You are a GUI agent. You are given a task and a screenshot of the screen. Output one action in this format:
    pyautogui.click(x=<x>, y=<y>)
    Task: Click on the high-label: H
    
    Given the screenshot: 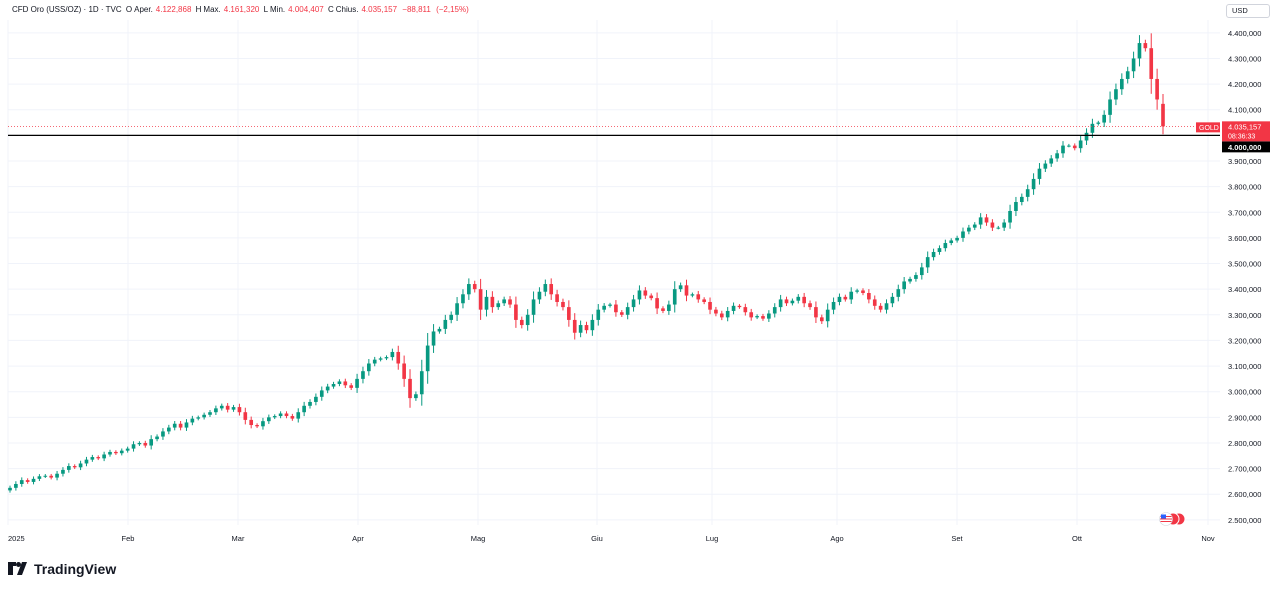 What is the action you would take?
    pyautogui.click(x=198, y=9)
    